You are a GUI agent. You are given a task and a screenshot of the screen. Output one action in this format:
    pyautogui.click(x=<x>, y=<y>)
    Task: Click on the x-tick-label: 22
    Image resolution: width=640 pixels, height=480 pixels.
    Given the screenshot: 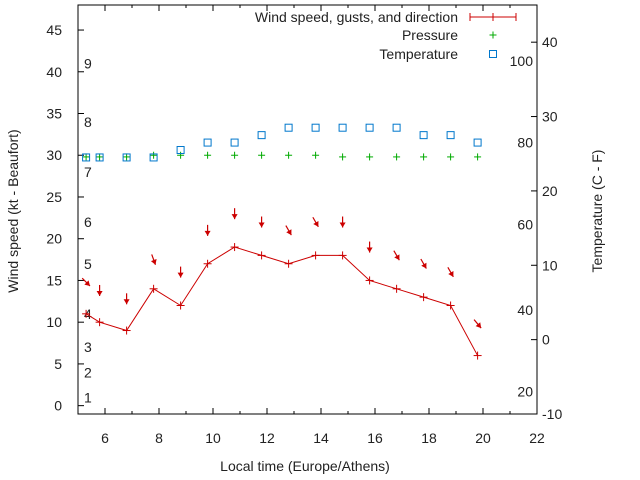 What is the action you would take?
    pyautogui.click(x=537, y=438)
    